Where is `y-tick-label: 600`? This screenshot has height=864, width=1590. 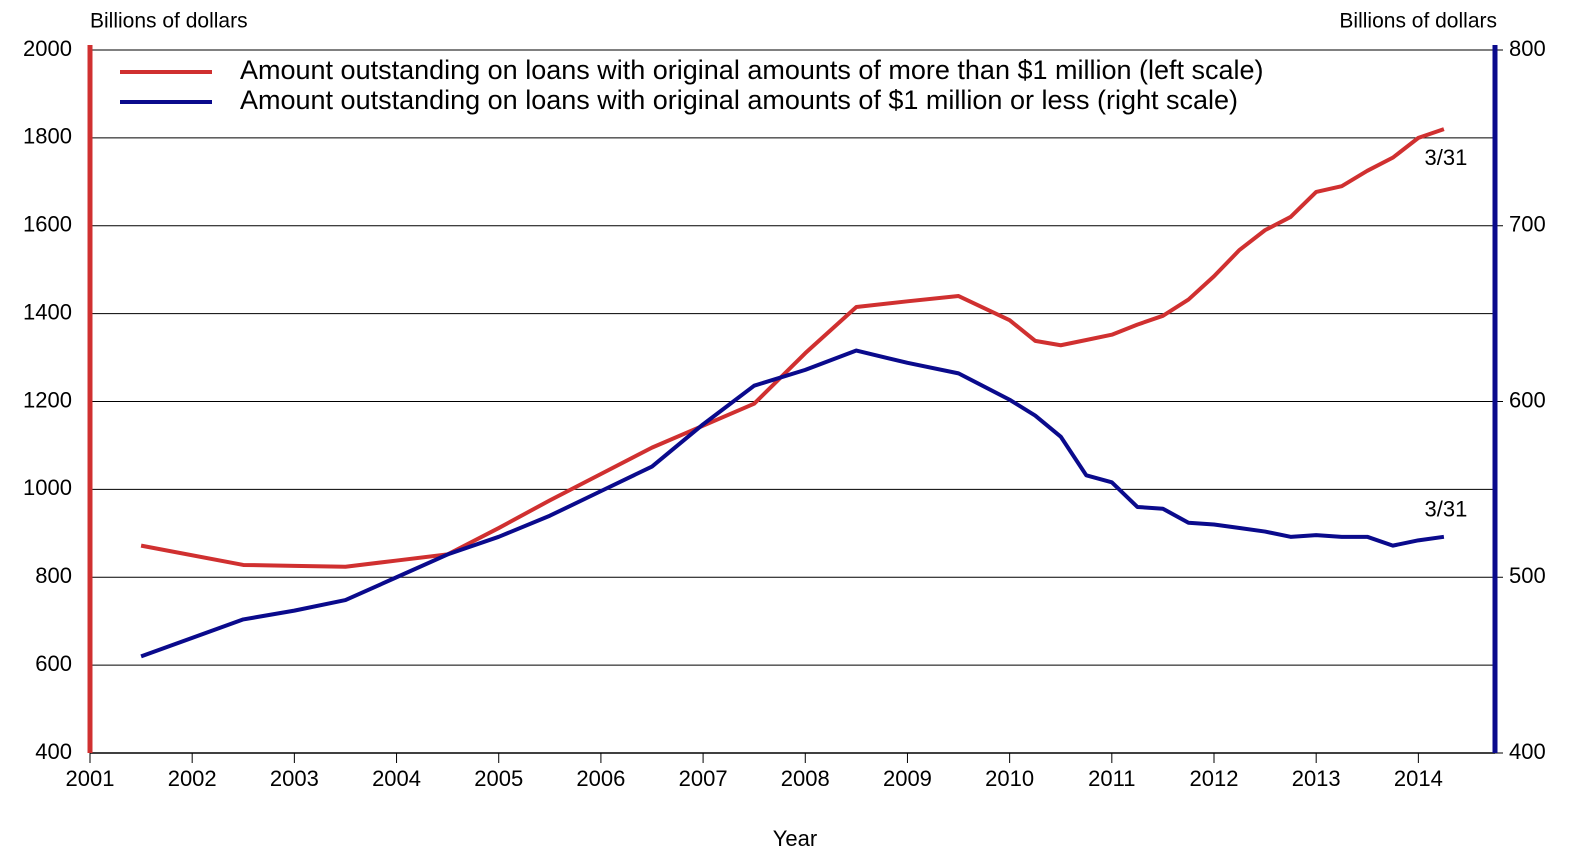 y-tick-label: 600 is located at coordinates (53, 663).